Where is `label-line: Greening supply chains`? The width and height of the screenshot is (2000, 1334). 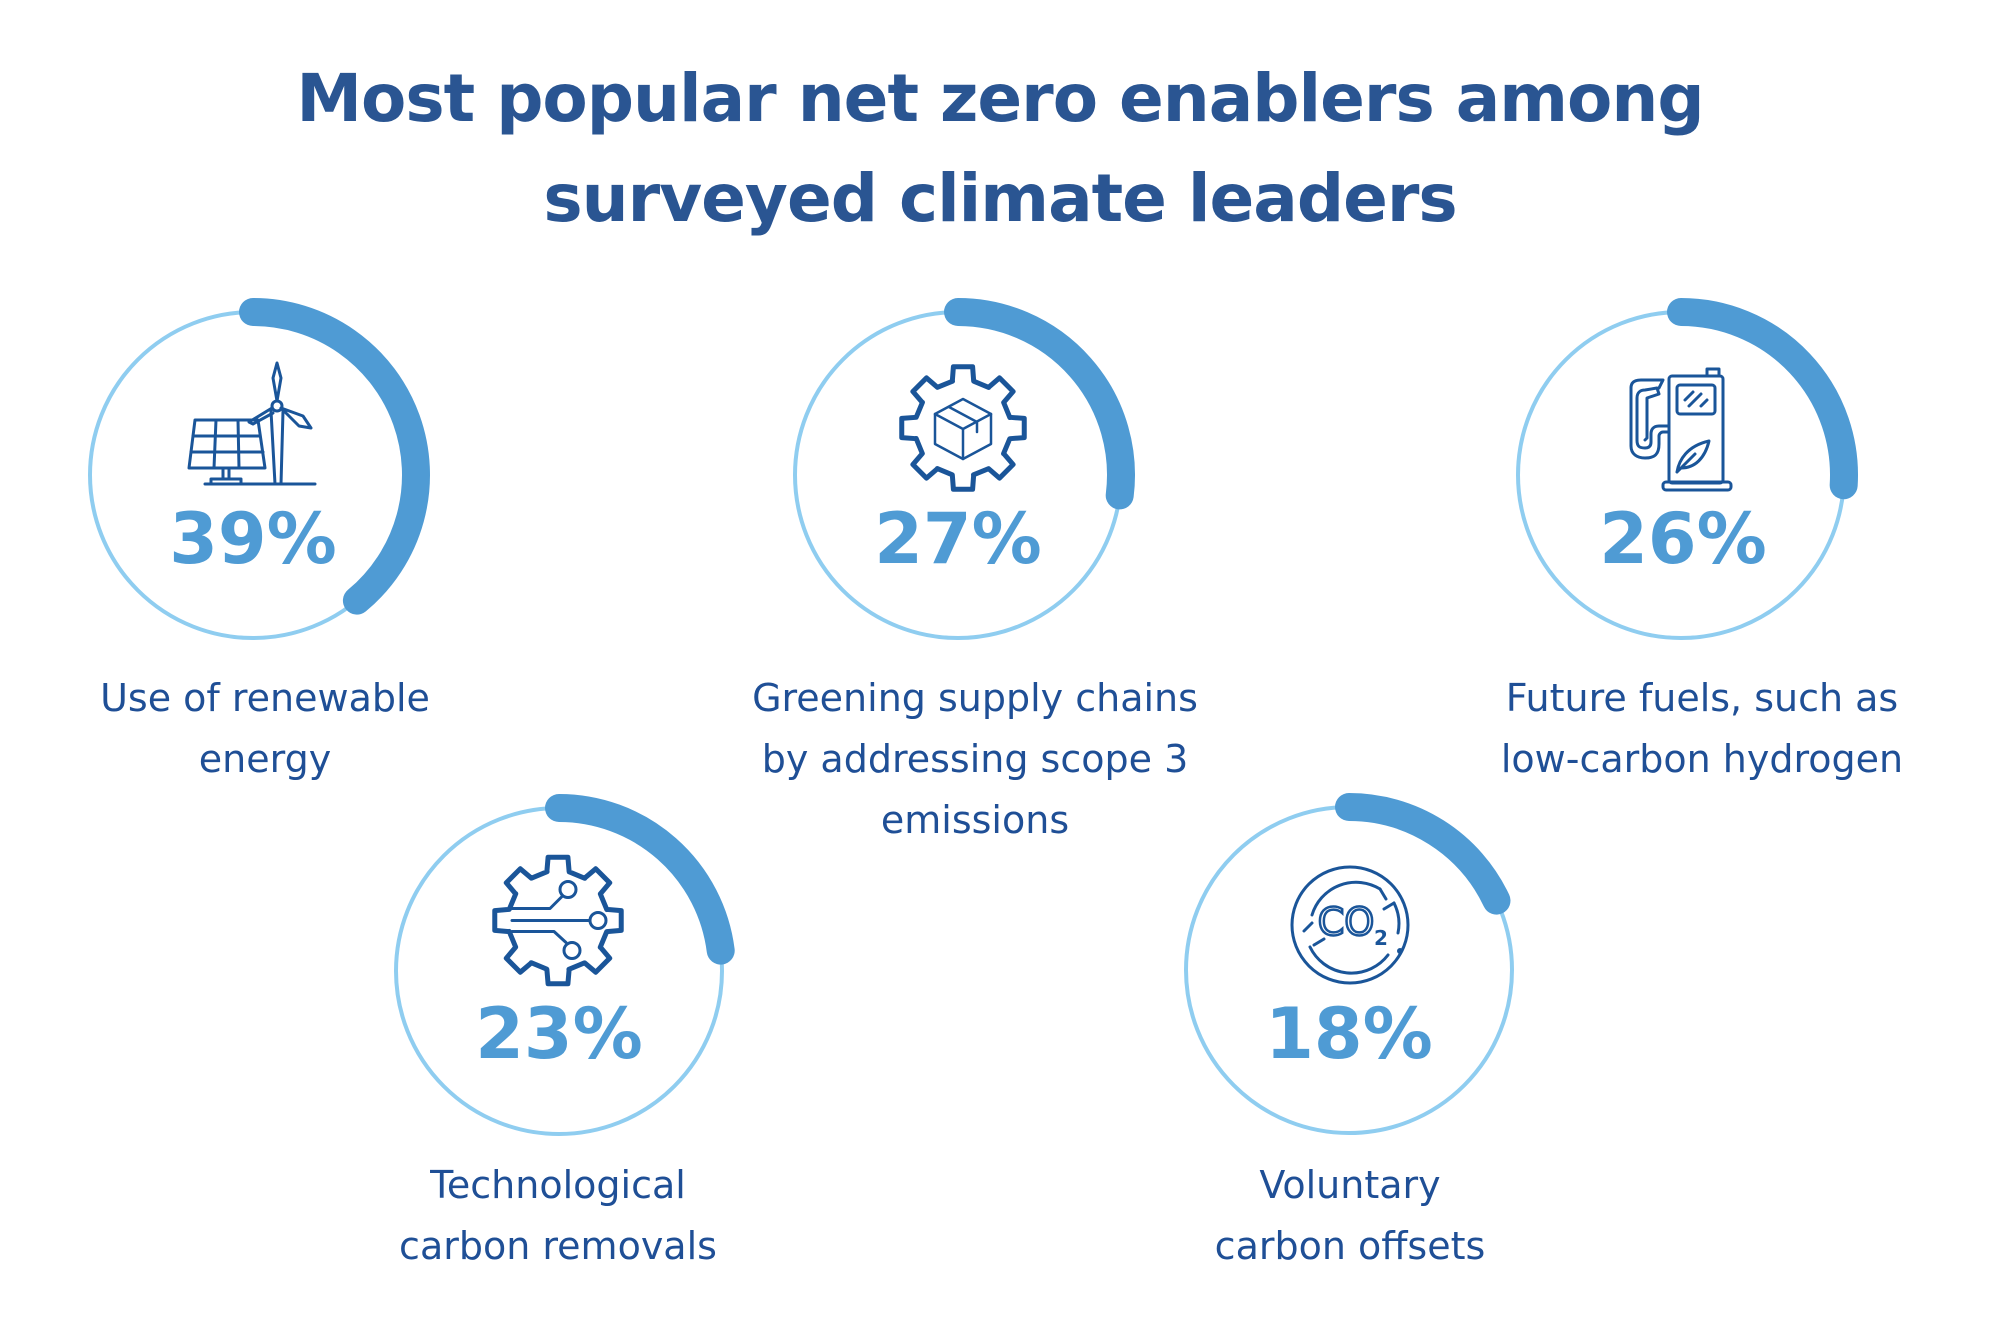
label-line: Greening supply chains is located at coordinates (975, 698).